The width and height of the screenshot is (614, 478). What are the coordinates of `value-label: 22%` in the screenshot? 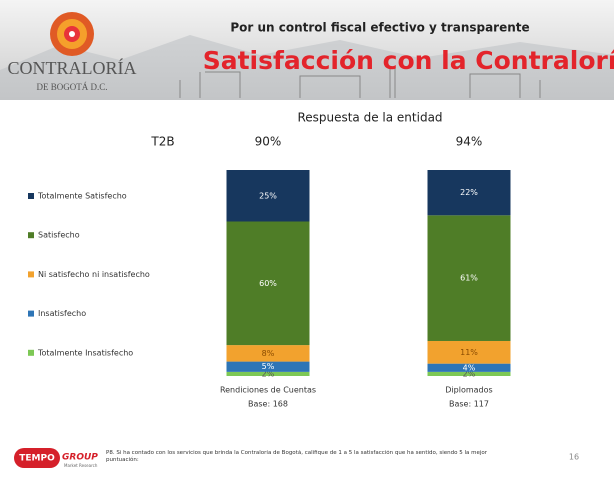 It's located at (469, 192).